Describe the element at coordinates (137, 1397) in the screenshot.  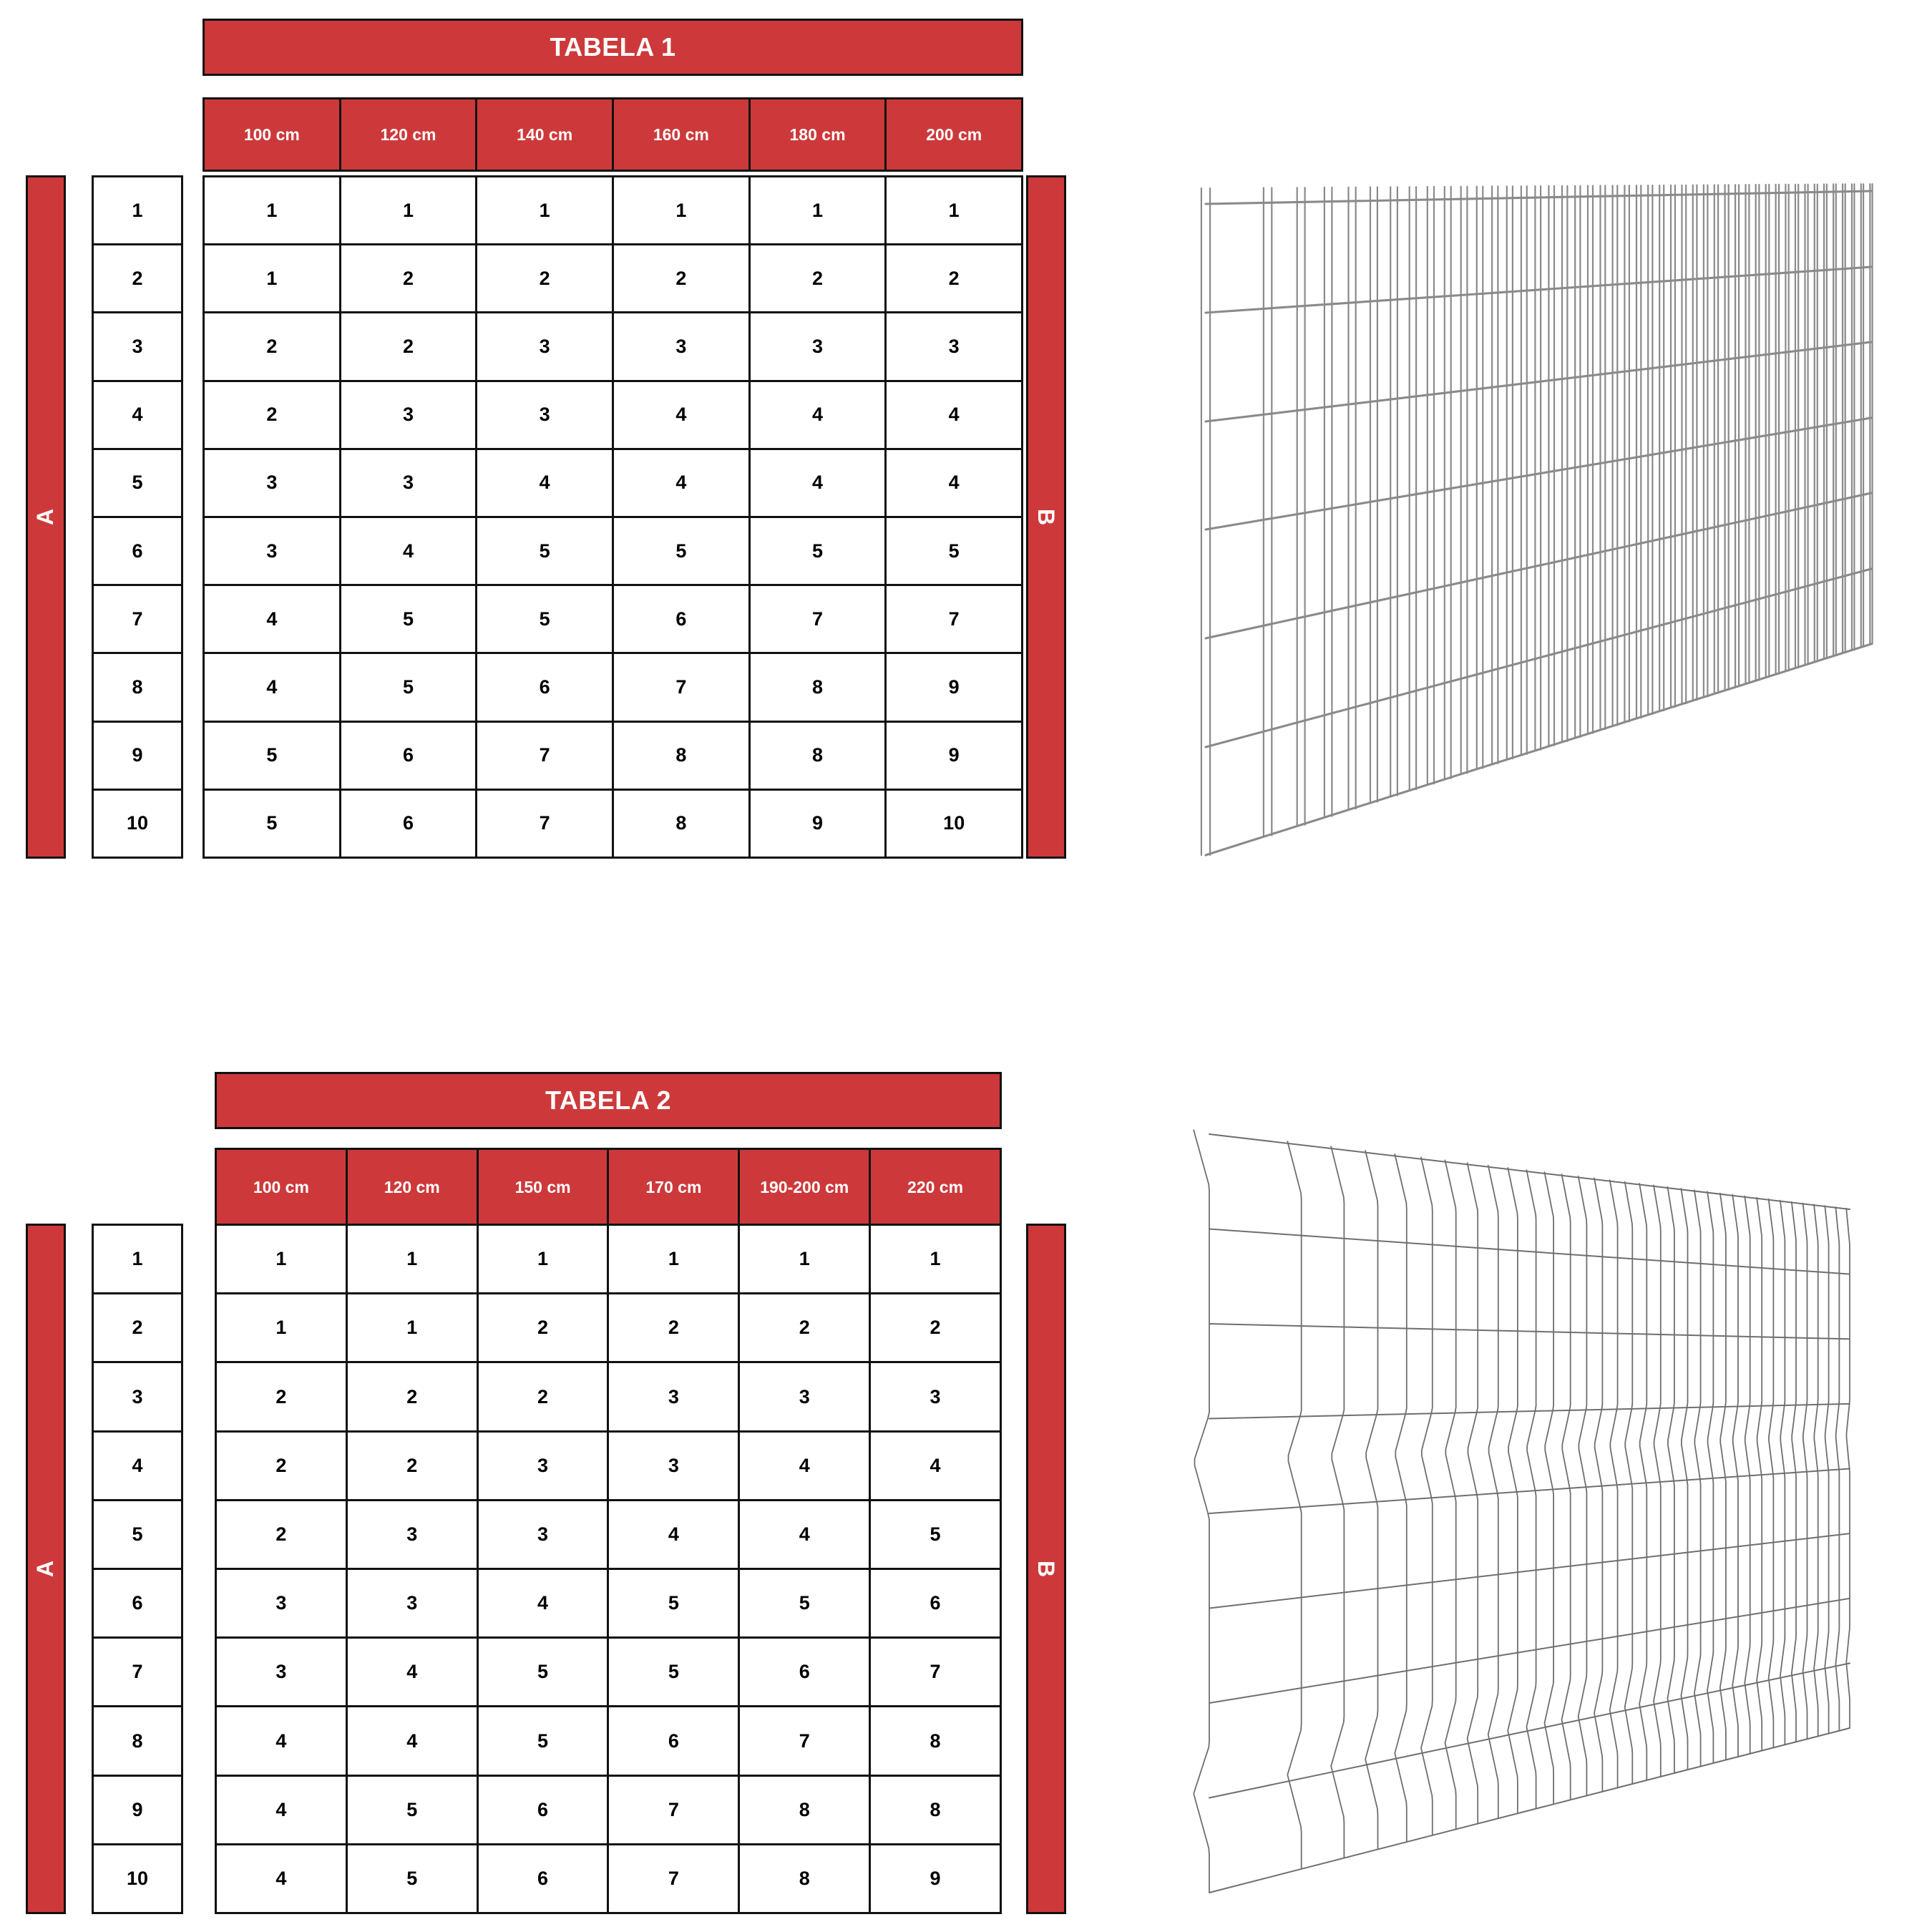
I see `table-2-row-index: 3` at that location.